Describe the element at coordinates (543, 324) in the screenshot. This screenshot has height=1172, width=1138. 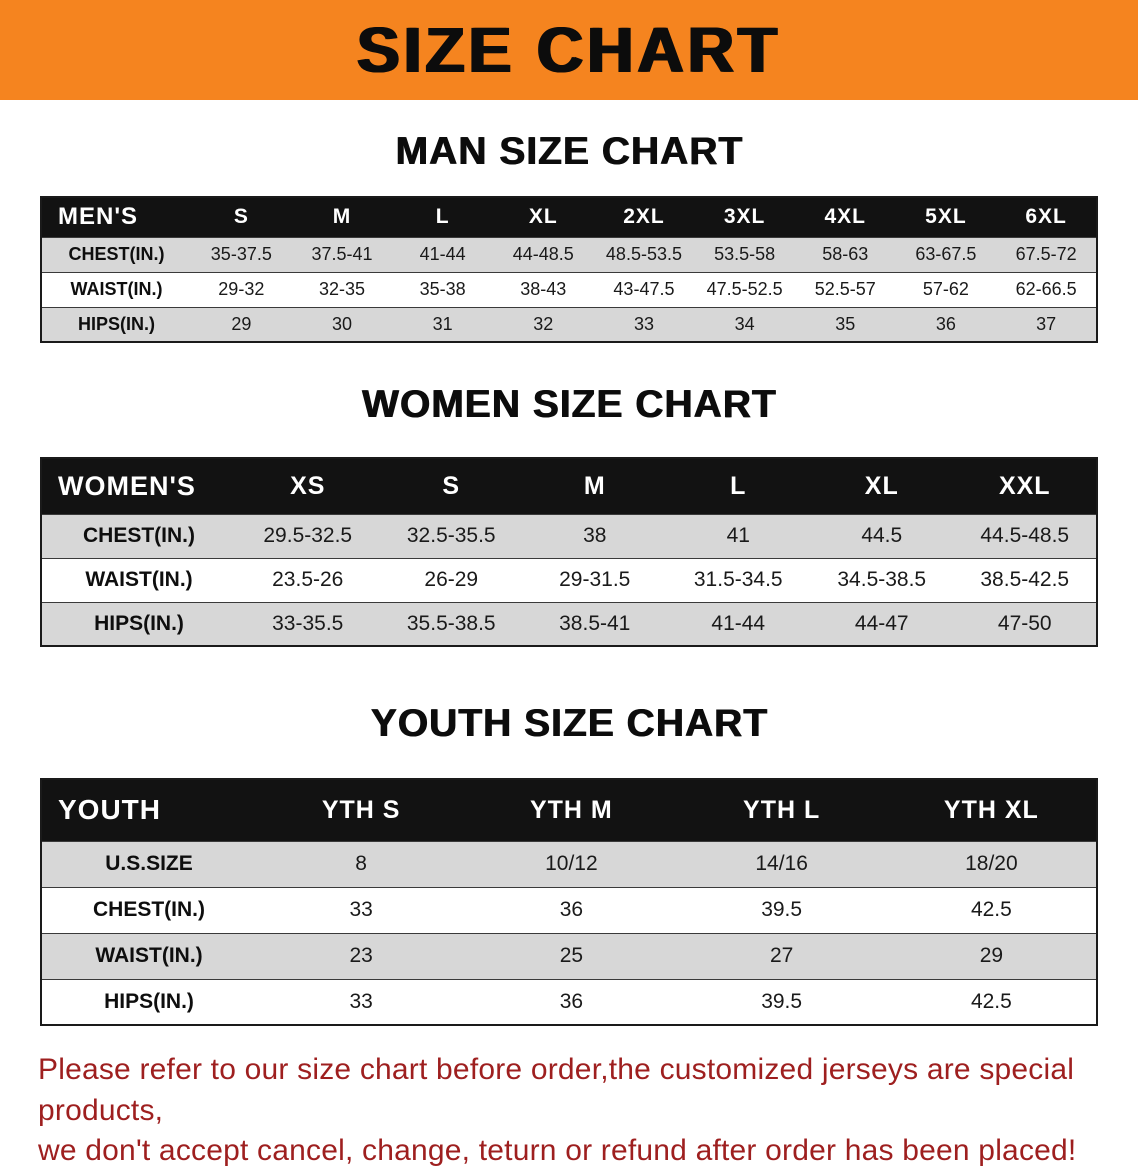
I see `measurement-value: 32` at that location.